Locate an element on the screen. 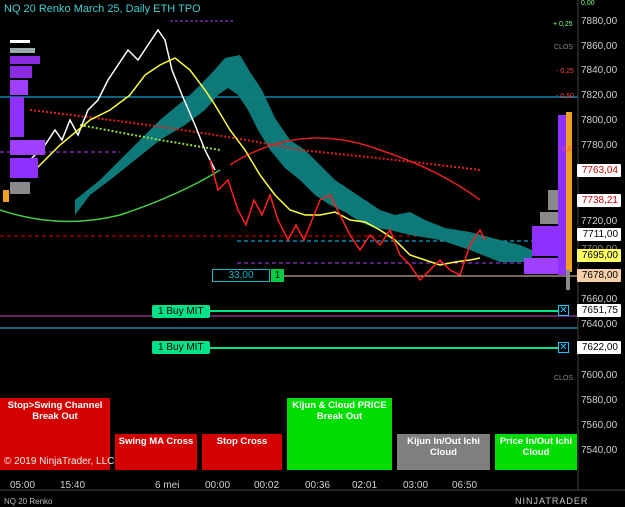 This screenshot has height=507, width=625. copyright-text: © 2019 NinjaTrader, LLC is located at coordinates (59, 461).